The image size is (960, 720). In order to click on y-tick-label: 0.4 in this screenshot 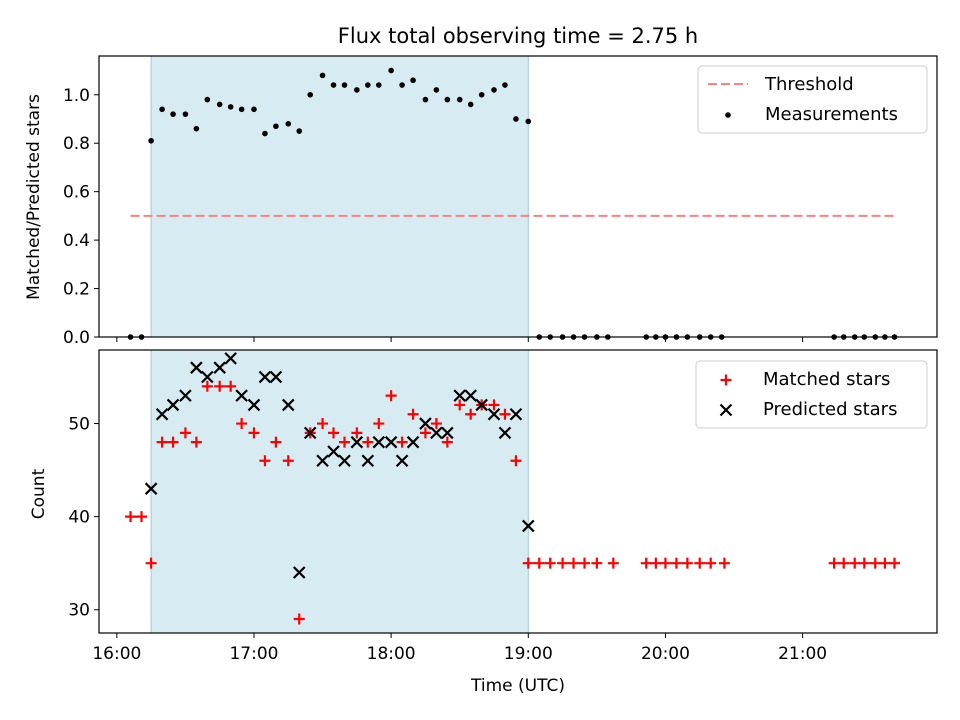, I will do `click(76, 241)`.